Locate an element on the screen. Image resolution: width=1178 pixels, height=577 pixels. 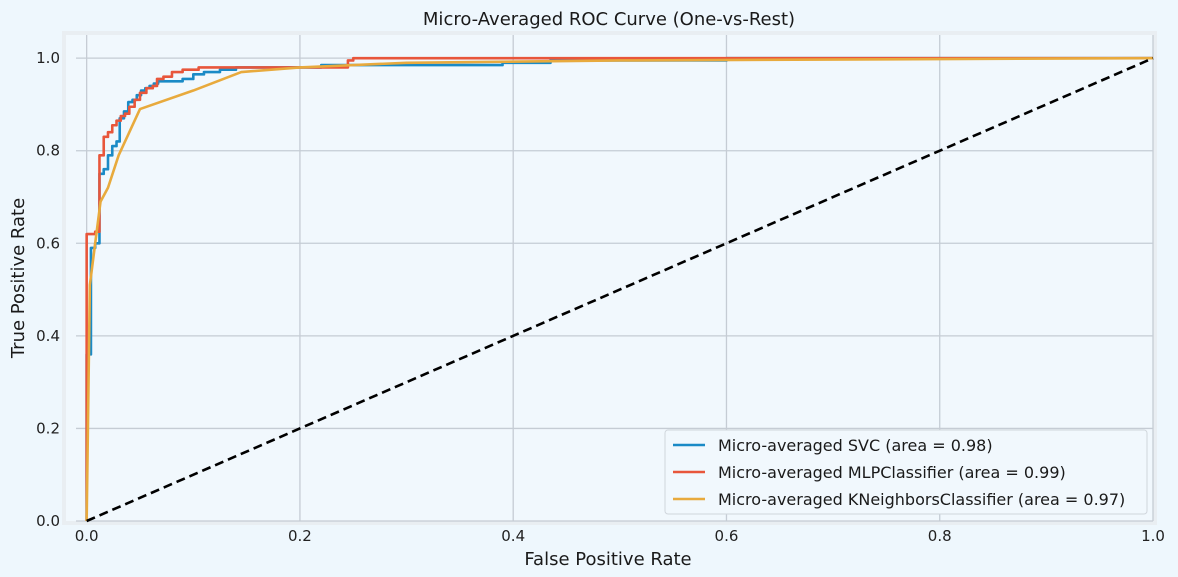
x-tick-label: 0.2 is located at coordinates (300, 536).